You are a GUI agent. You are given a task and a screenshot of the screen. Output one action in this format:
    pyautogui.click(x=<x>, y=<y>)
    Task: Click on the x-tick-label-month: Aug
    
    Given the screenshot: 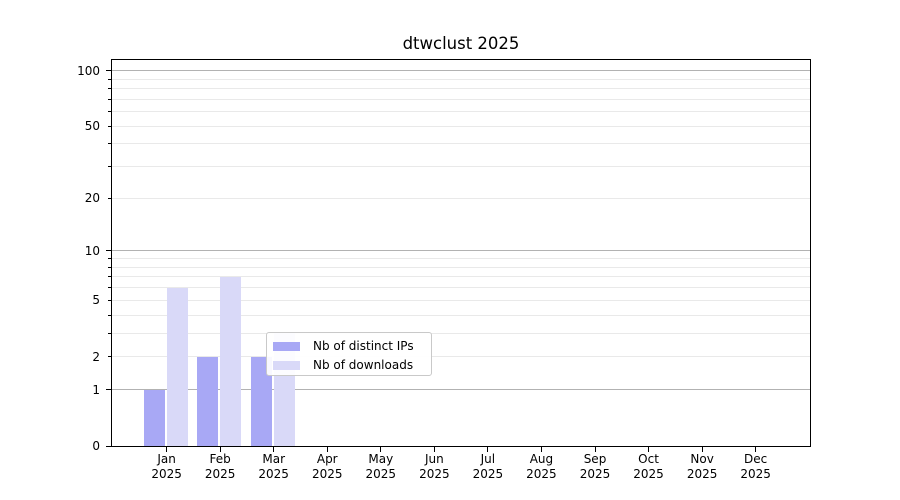 What is the action you would take?
    pyautogui.click(x=541, y=459)
    